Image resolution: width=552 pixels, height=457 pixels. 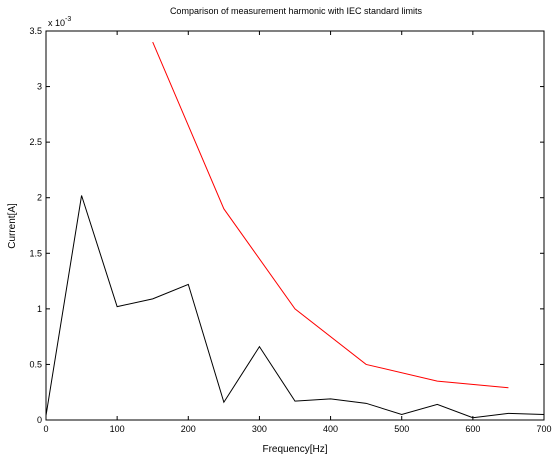 I want to click on y-tick-label: 2.5, so click(x=35, y=142).